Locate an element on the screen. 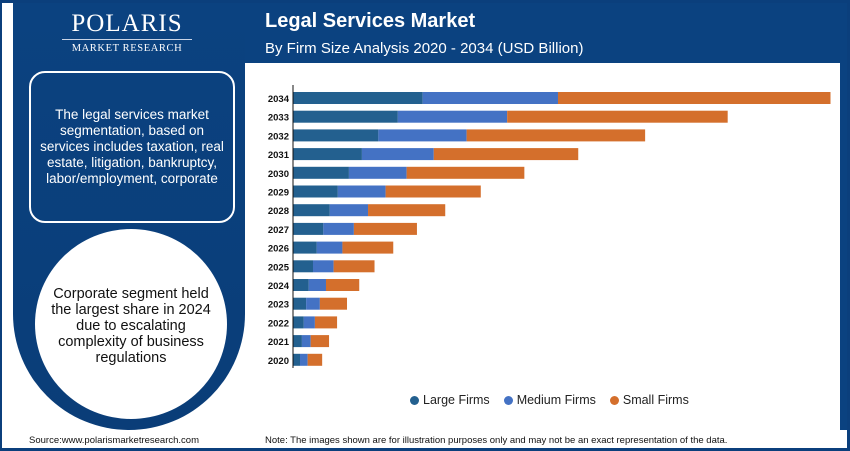  logo-divider is located at coordinates (127, 39).